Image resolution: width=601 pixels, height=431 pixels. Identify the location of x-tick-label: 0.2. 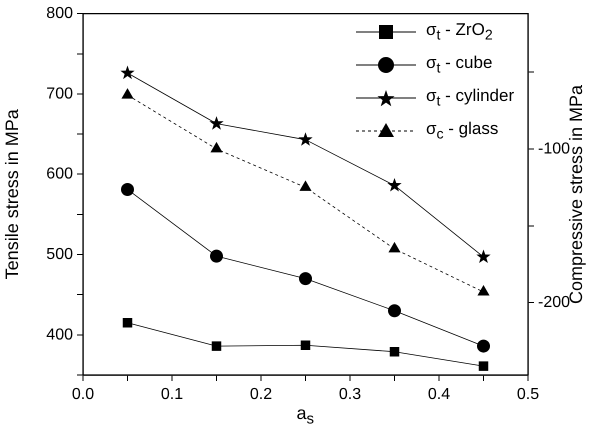
(261, 395).